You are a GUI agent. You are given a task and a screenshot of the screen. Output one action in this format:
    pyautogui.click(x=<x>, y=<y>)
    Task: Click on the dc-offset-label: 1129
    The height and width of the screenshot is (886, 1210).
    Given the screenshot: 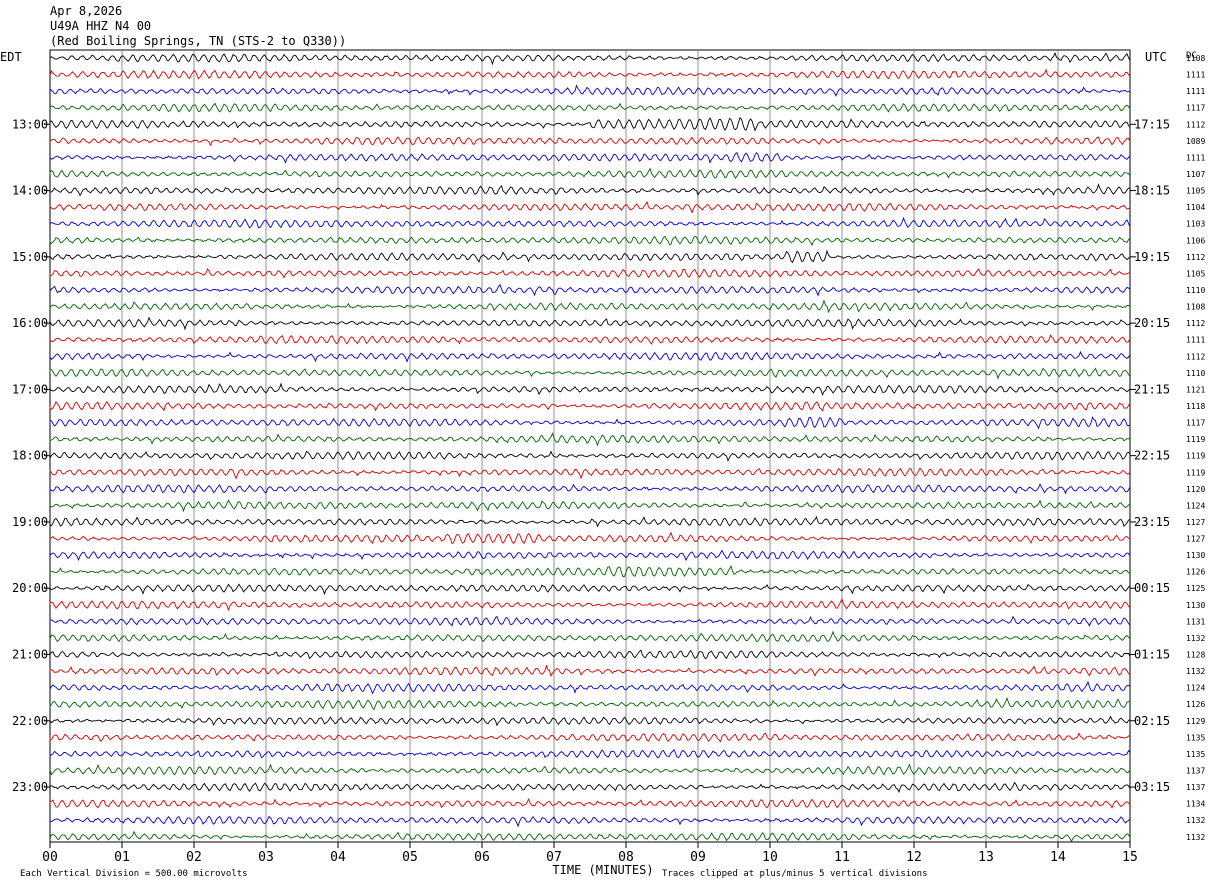 What is the action you would take?
    pyautogui.click(x=1195, y=721)
    